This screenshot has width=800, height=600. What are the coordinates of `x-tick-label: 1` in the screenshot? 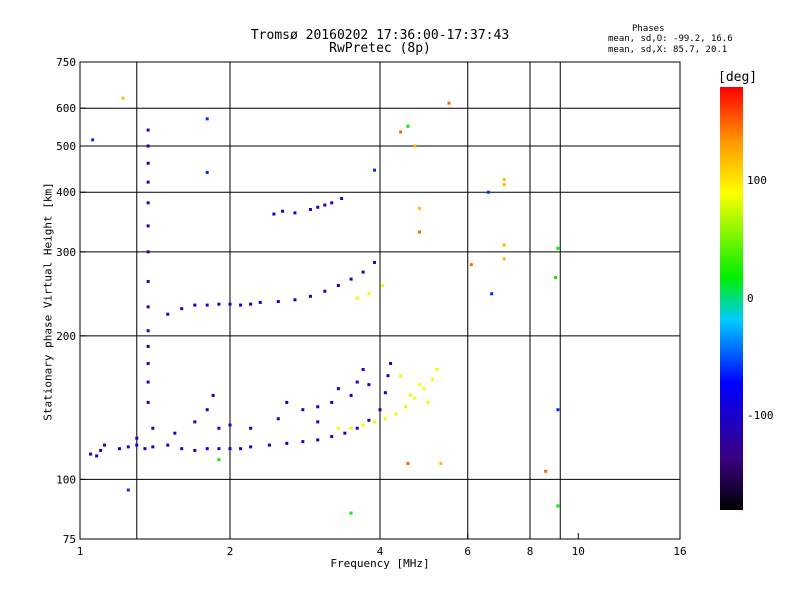 It's located at (80, 551).